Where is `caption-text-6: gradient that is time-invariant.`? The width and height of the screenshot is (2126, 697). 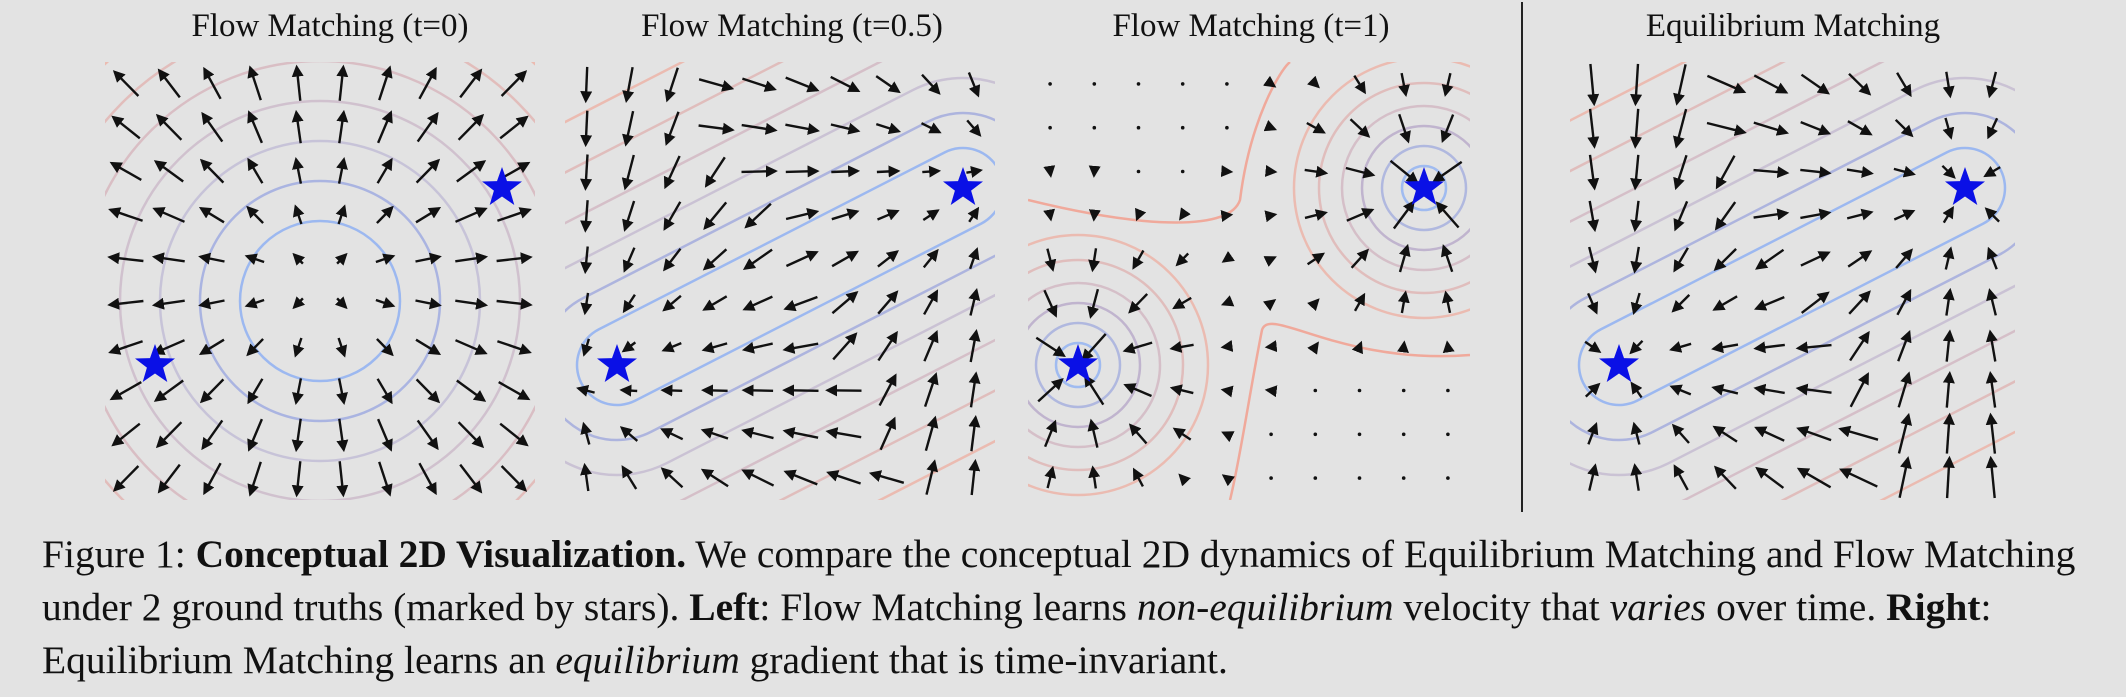
caption-text-6: gradient that is time-invariant. is located at coordinates (988, 660).